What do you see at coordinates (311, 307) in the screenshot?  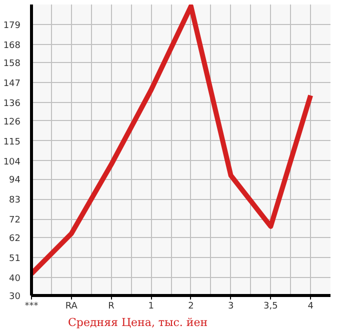 I see `x-tick-label: 4` at bounding box center [311, 307].